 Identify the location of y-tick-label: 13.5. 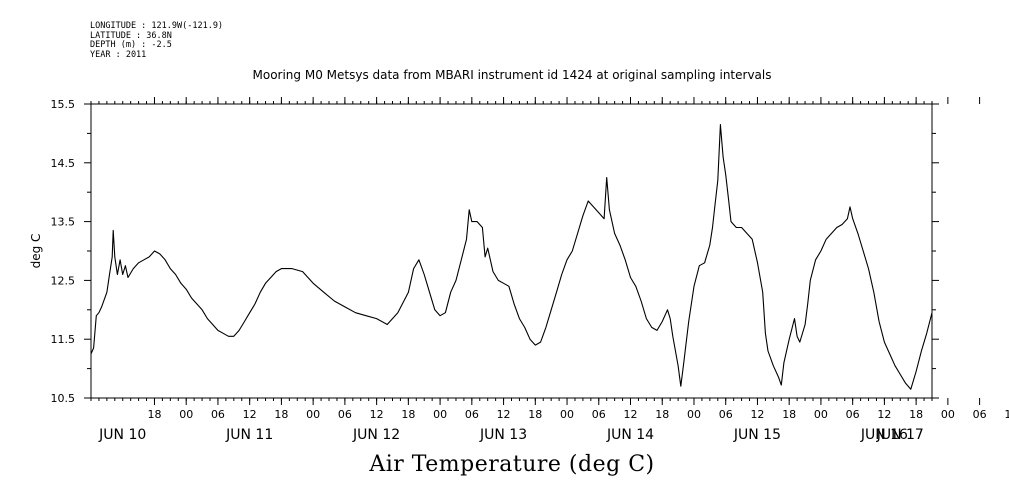
(63, 222).